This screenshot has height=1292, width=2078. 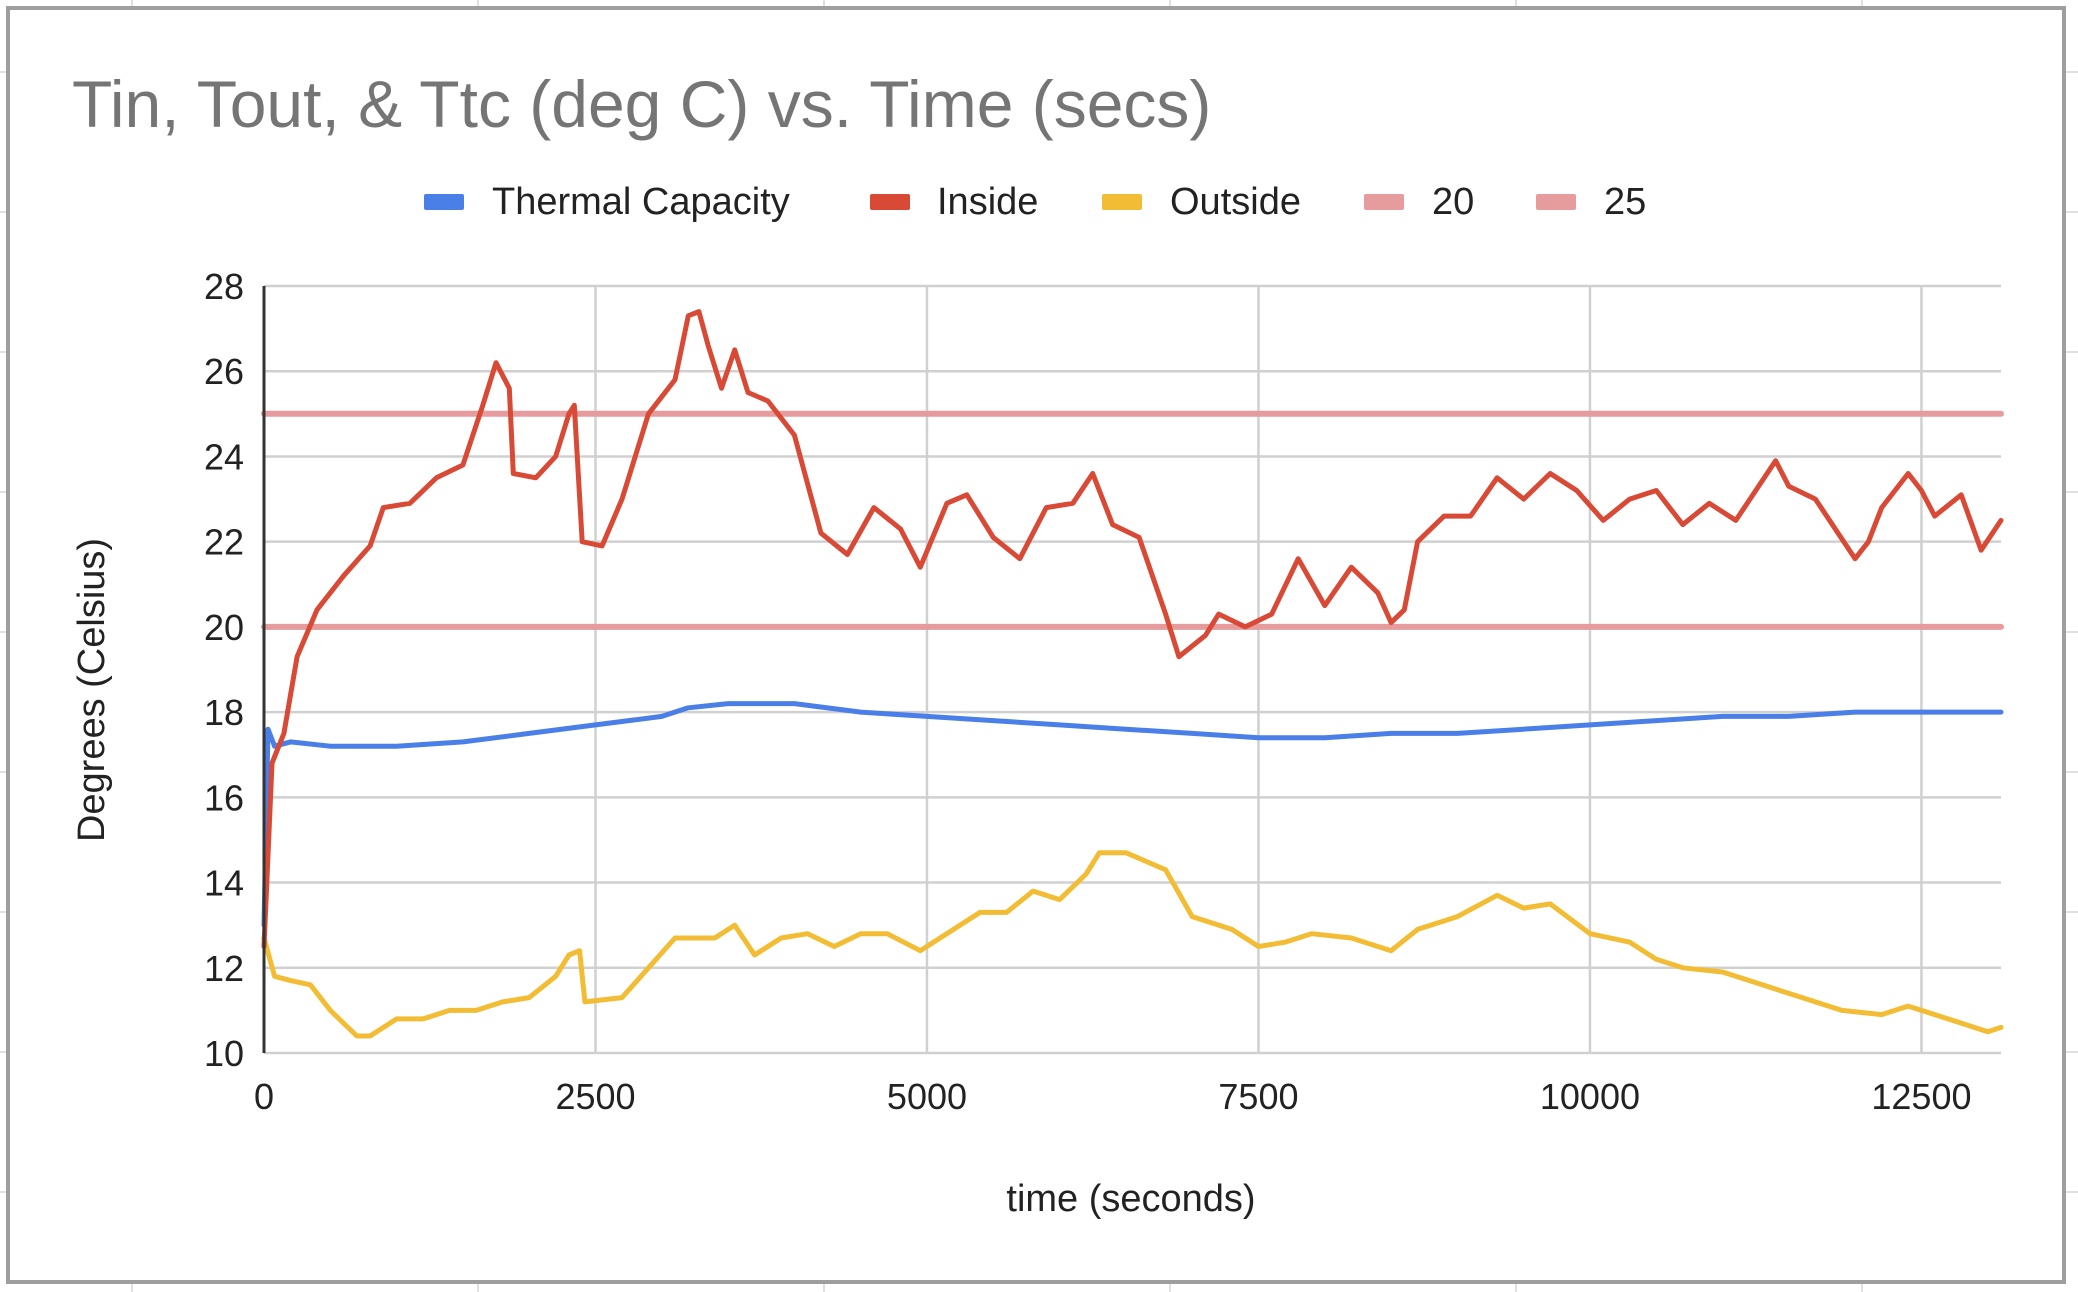 I want to click on legend: Thermal Capacity Inside Outside 20 25, so click(x=1035, y=202).